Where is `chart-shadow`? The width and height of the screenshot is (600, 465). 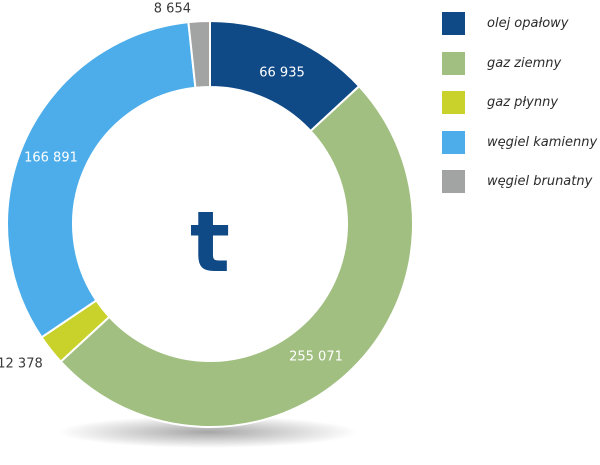
chart-shadow is located at coordinates (208, 432).